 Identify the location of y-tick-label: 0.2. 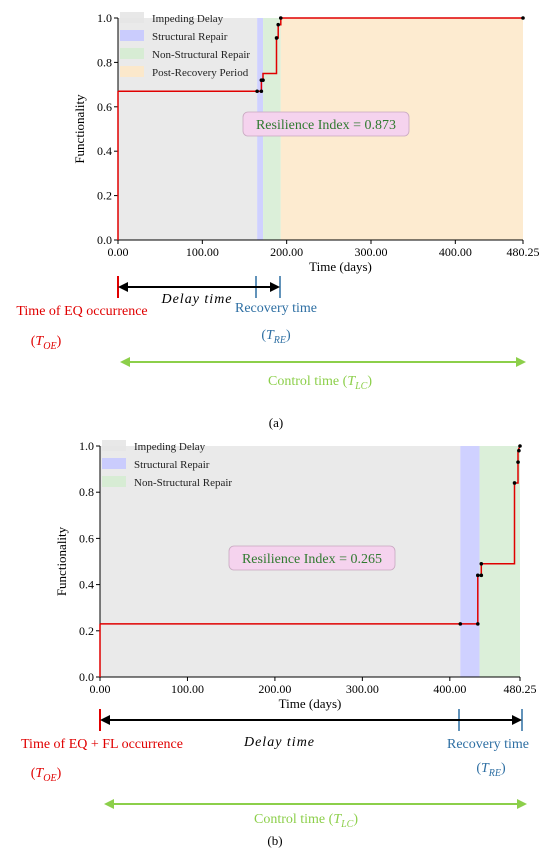
(104, 196).